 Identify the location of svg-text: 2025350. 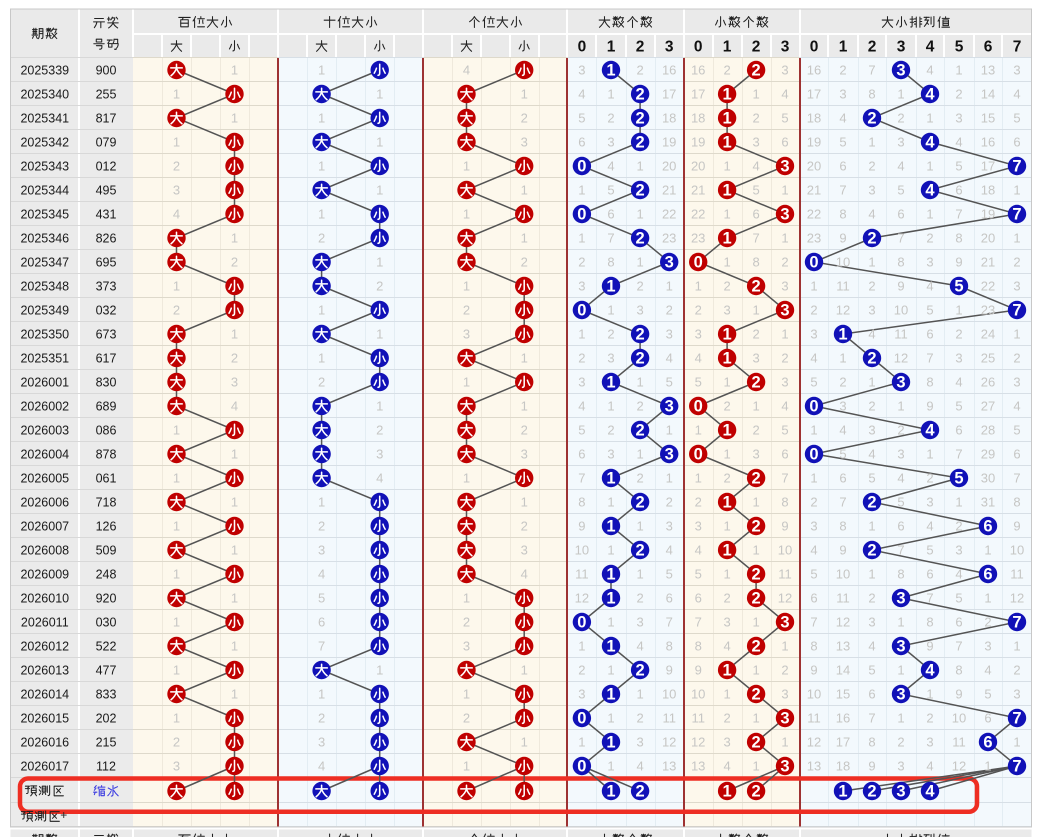
(44, 335).